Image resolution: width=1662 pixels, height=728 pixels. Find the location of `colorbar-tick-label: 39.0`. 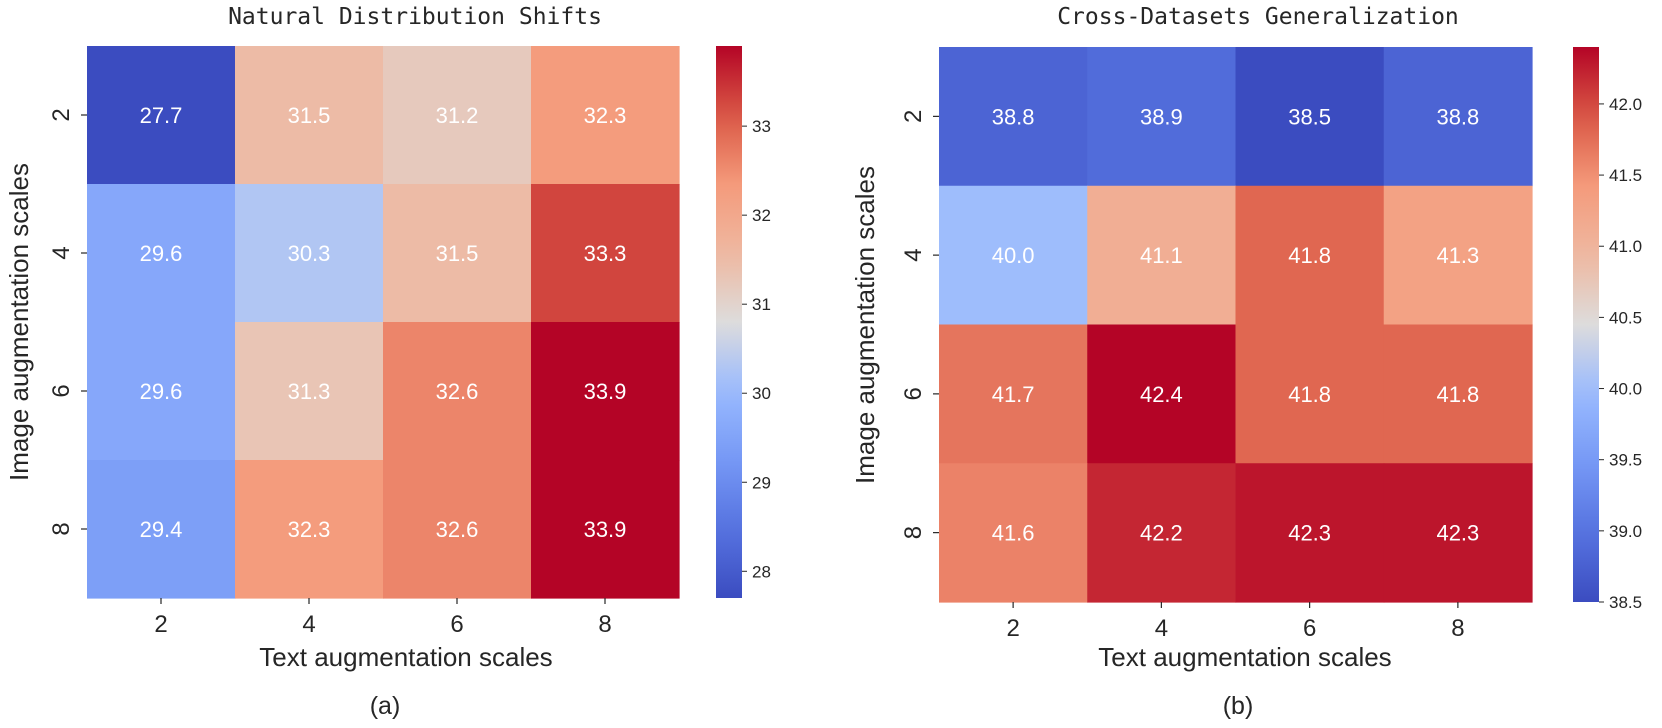

colorbar-tick-label: 39.0 is located at coordinates (1625, 531).